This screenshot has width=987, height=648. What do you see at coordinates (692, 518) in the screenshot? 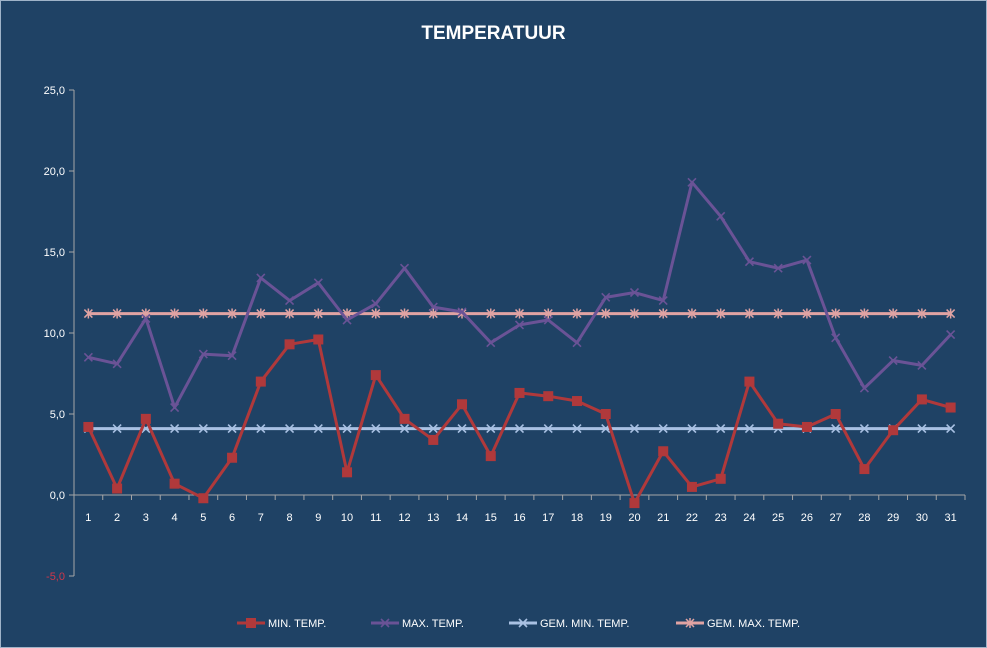
I see `x-tick-label: 22` at bounding box center [692, 518].